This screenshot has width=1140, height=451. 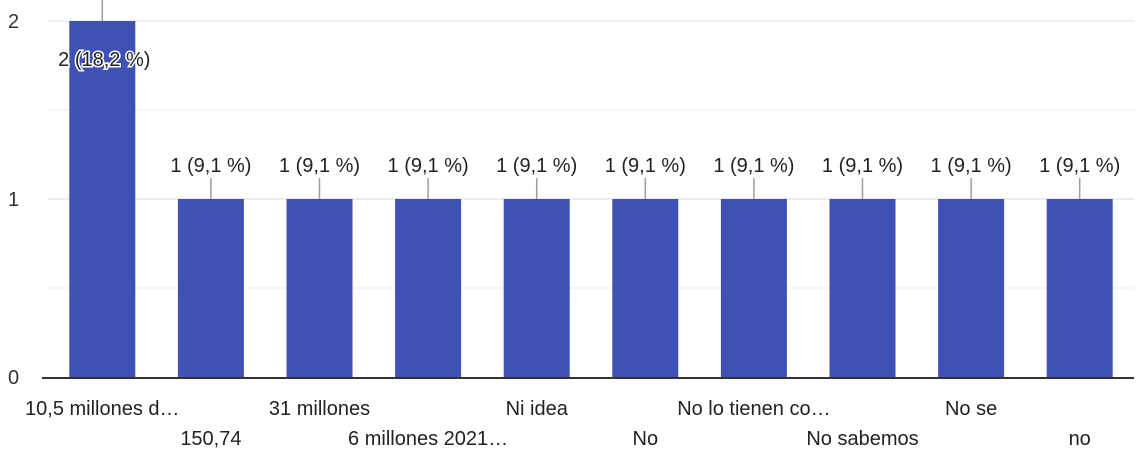 I want to click on category-label: 31 millones, so click(x=319, y=409).